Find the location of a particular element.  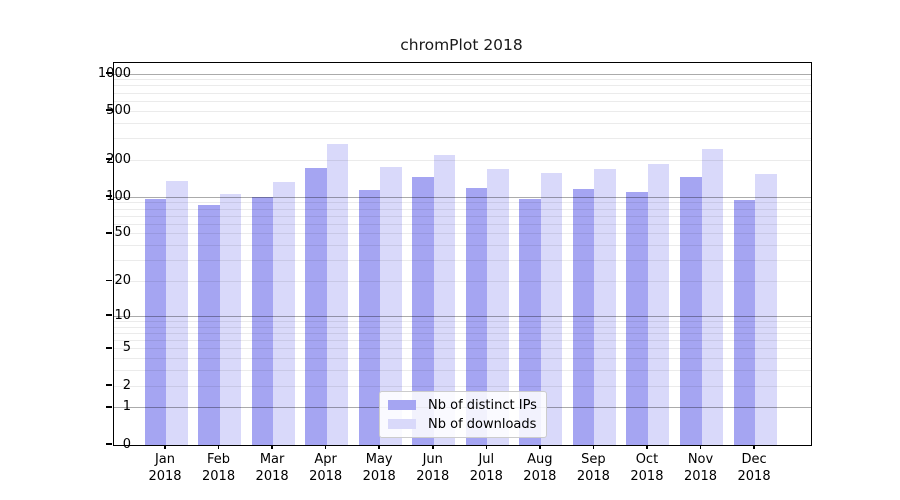

x-tick-label-sep: Sep 2018 is located at coordinates (593, 468).